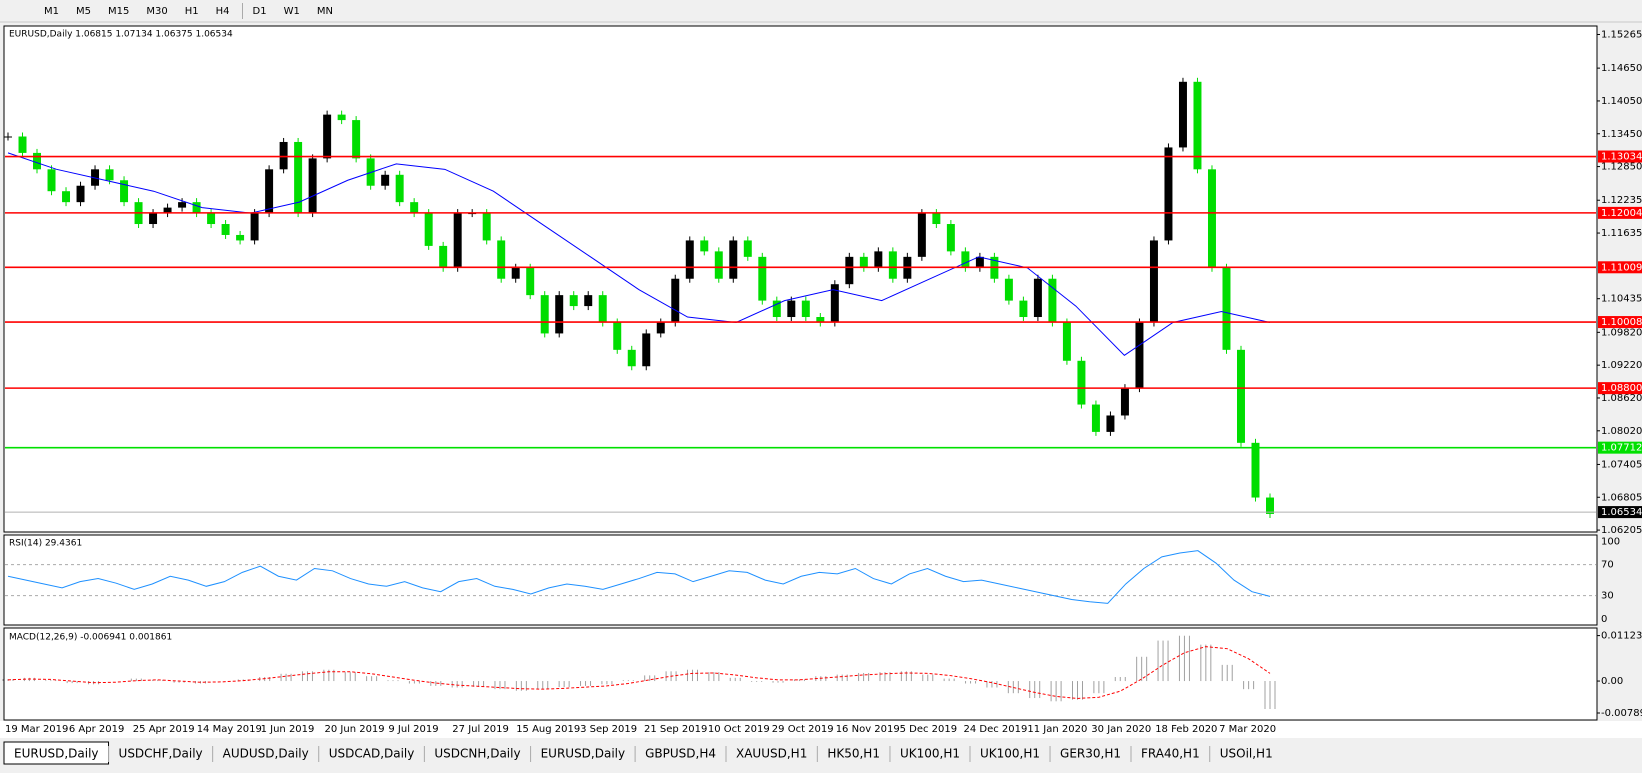 The image size is (1642, 773). What do you see at coordinates (325, 11) in the screenshot?
I see `timeframe-button: MN` at bounding box center [325, 11].